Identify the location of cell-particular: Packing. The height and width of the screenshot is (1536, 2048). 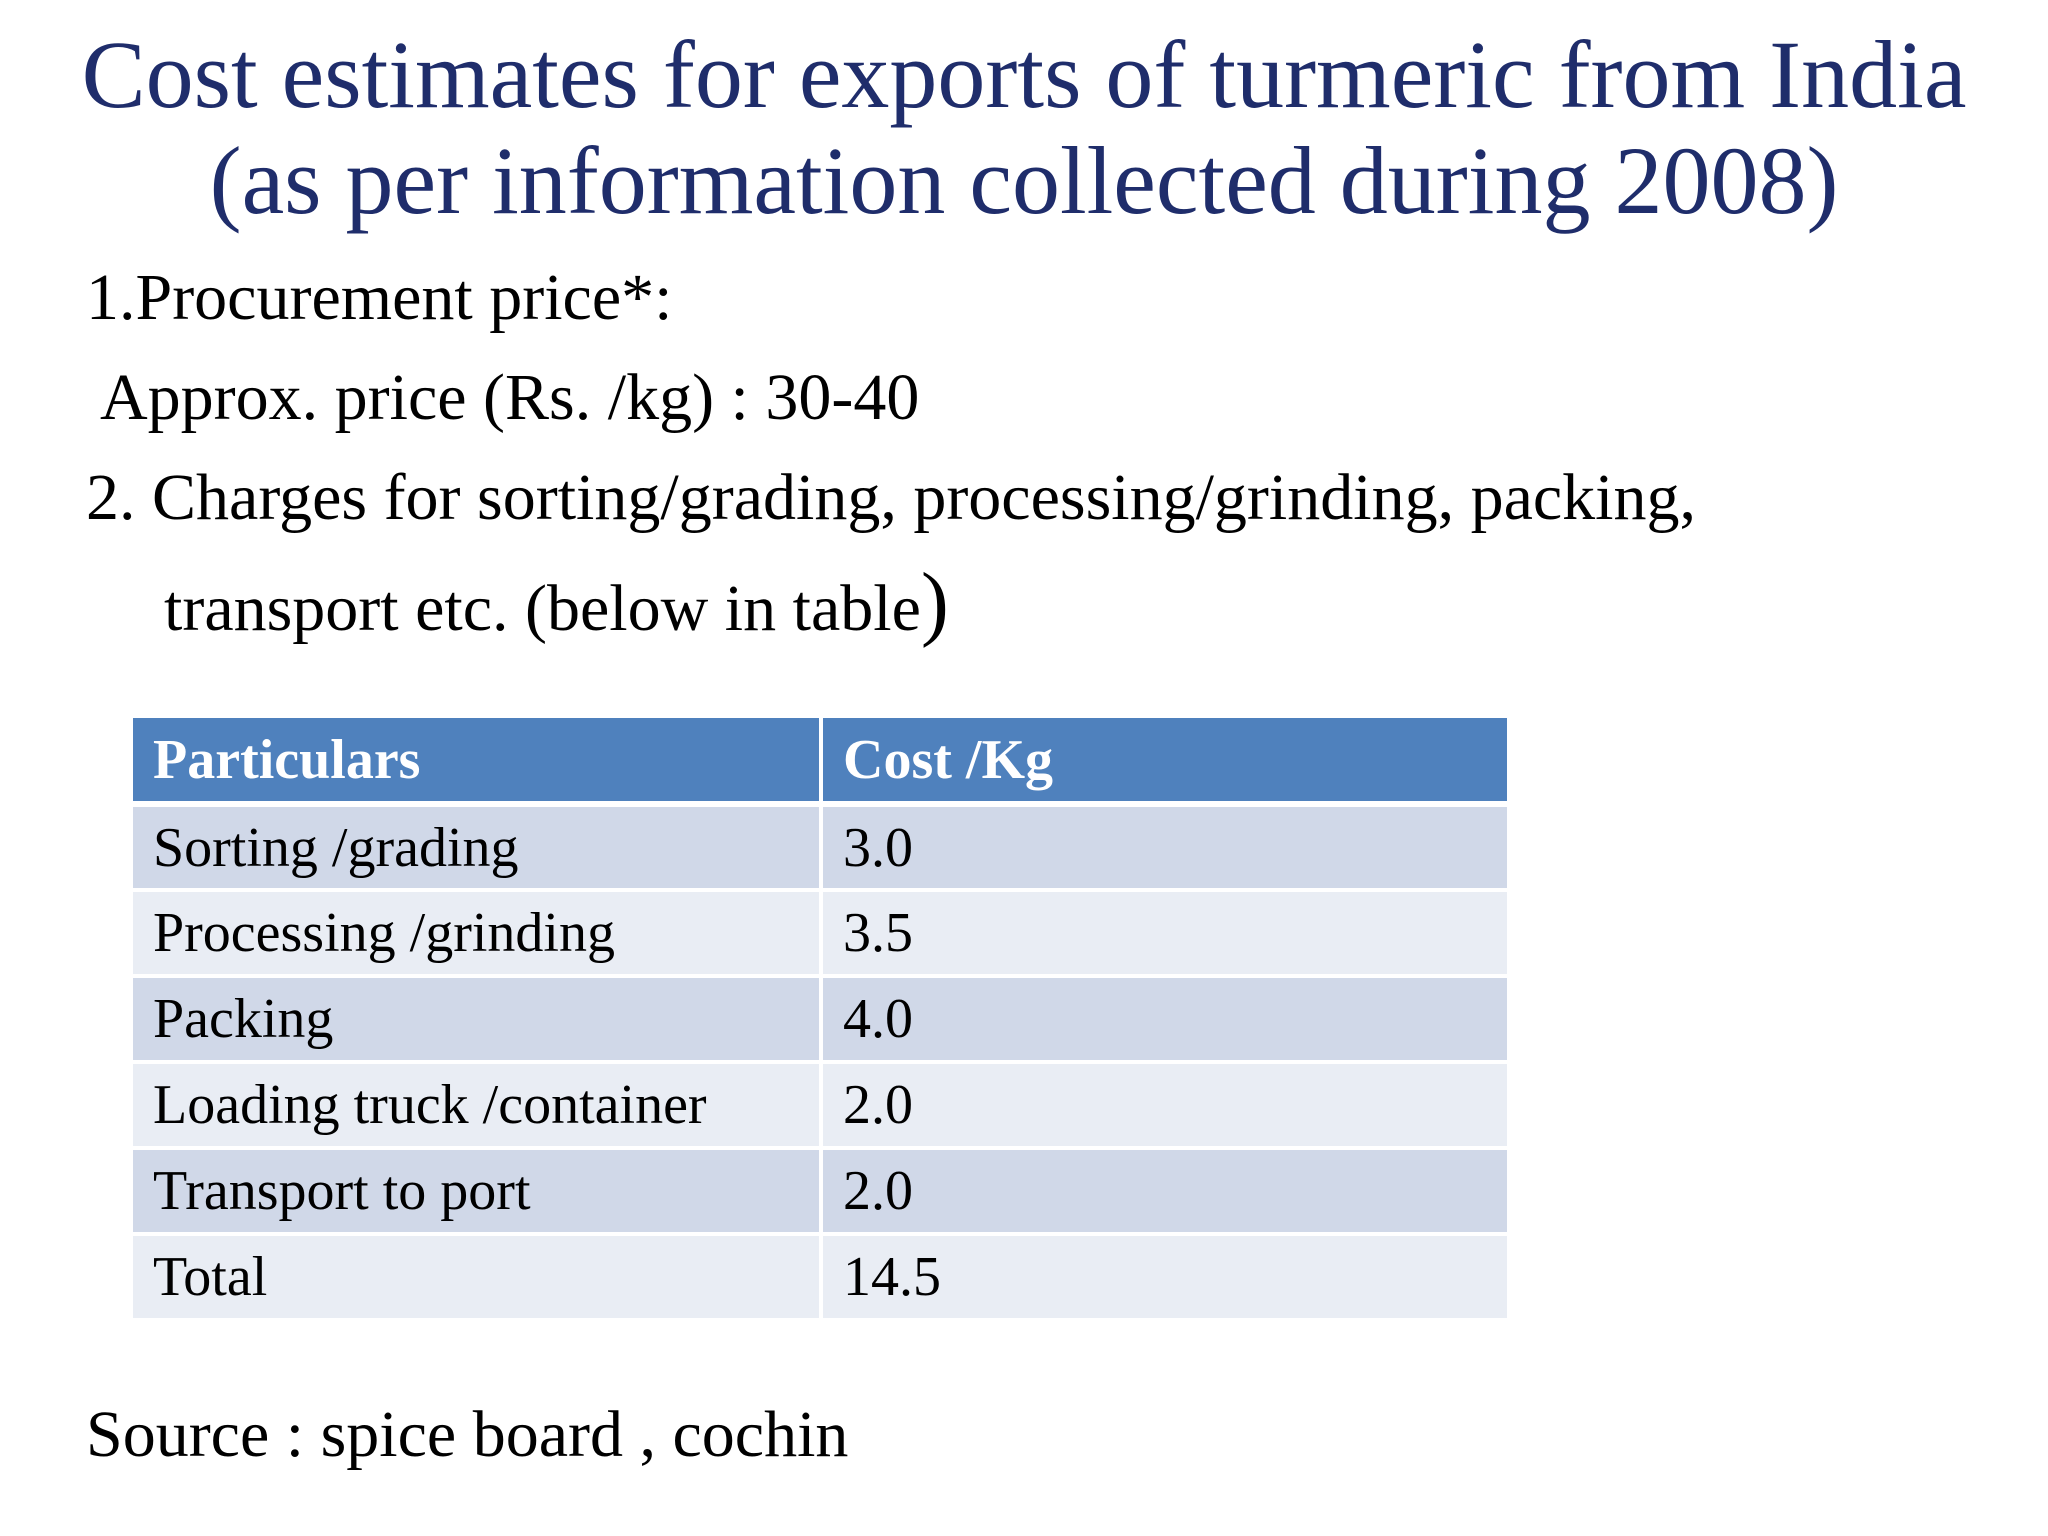
(476, 1019).